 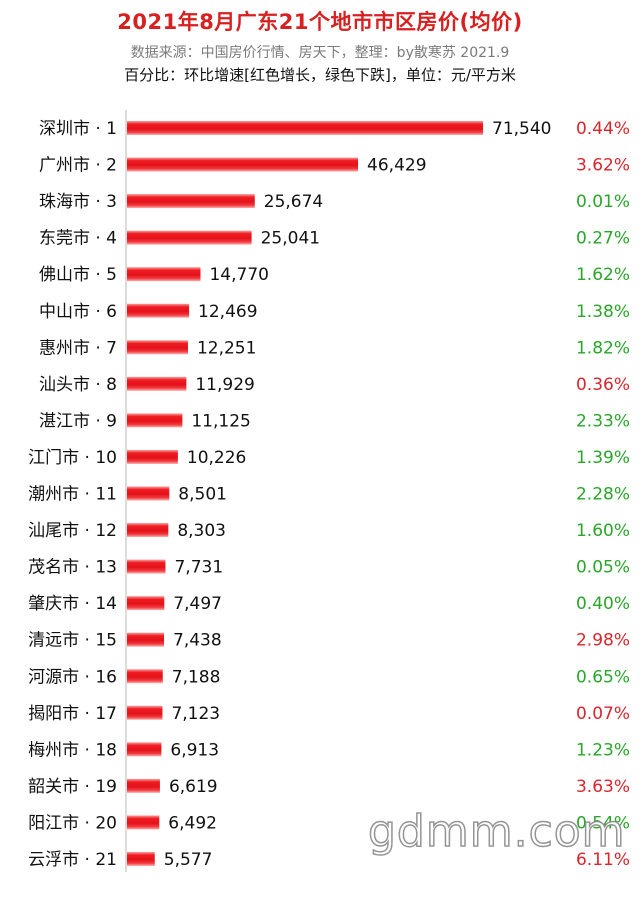 What do you see at coordinates (197, 641) in the screenshot?
I see `value-label: 7,438` at bounding box center [197, 641].